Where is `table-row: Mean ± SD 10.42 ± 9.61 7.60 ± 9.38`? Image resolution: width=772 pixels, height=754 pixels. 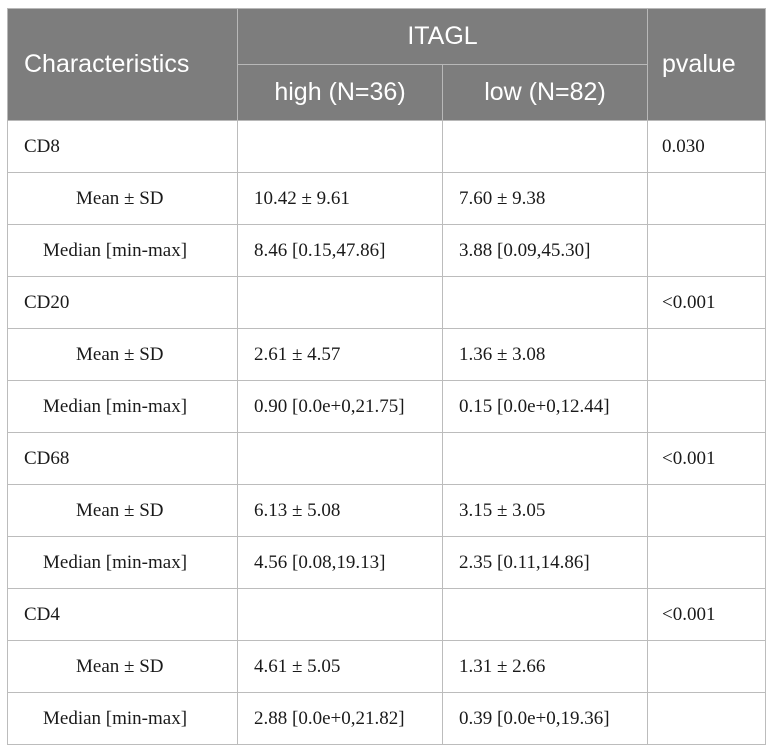
table-row: Mean ± SD 10.42 ± 9.61 7.60 ± 9.38 is located at coordinates (387, 198).